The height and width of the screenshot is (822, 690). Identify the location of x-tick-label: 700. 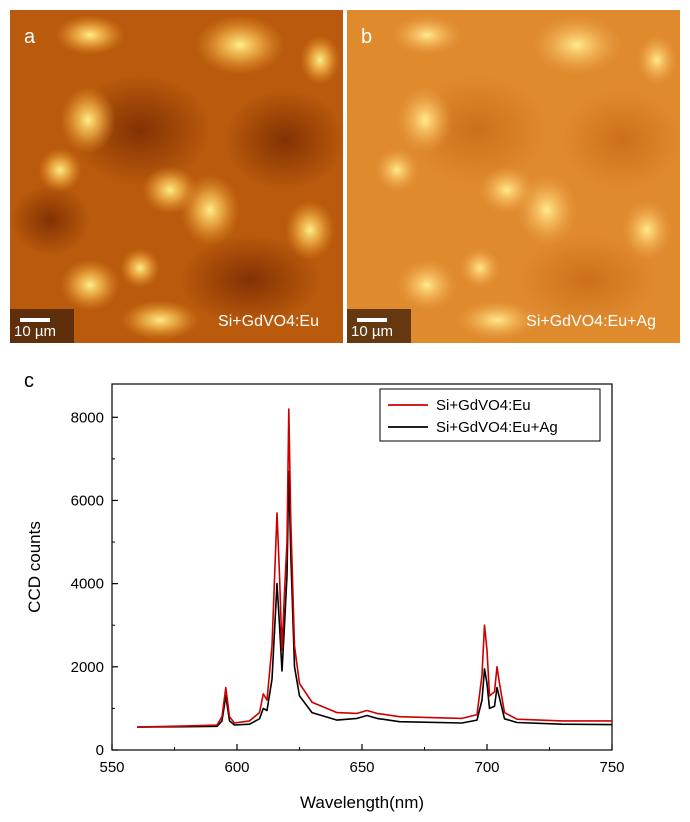
(486, 767).